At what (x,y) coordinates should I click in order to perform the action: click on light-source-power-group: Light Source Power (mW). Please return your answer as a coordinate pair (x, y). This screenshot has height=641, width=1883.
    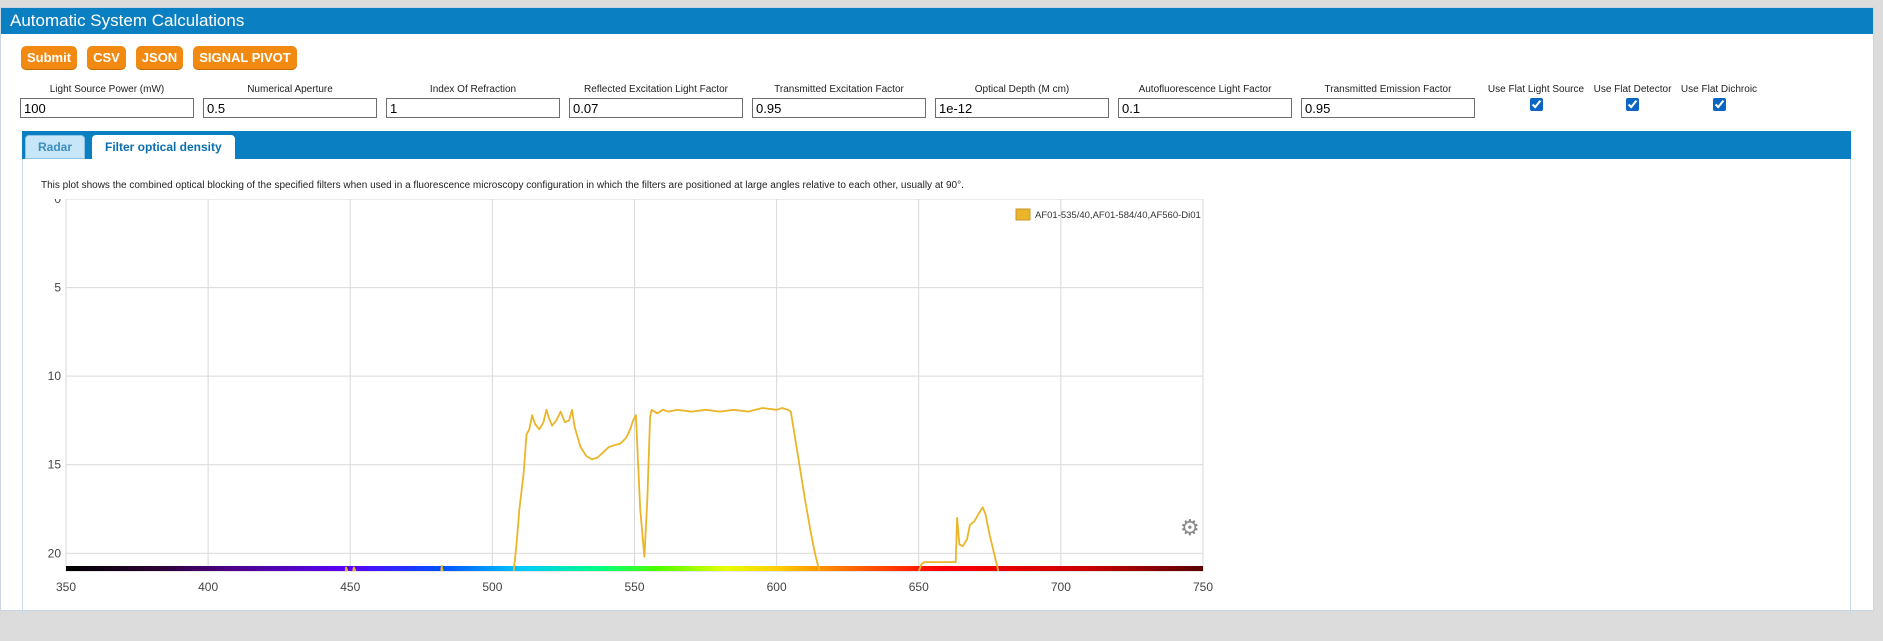
    Looking at the image, I should click on (107, 101).